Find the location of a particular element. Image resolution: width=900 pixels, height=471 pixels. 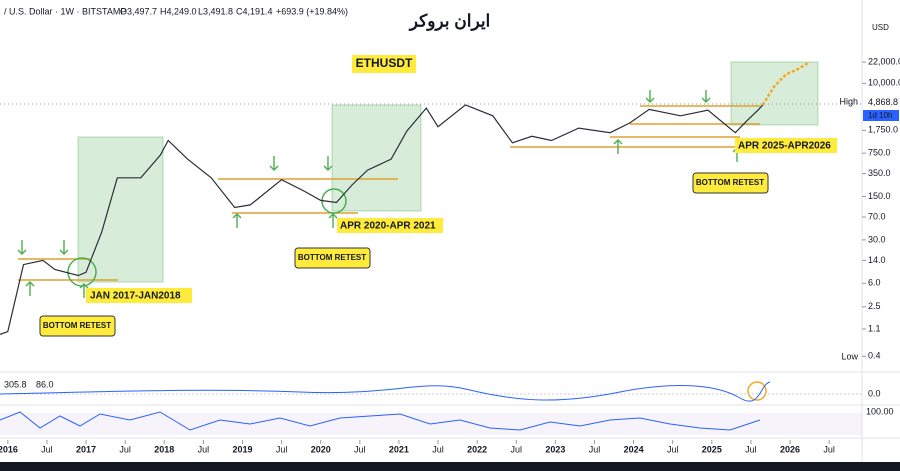

y-tick-label: 10,000.0 is located at coordinates (884, 83).